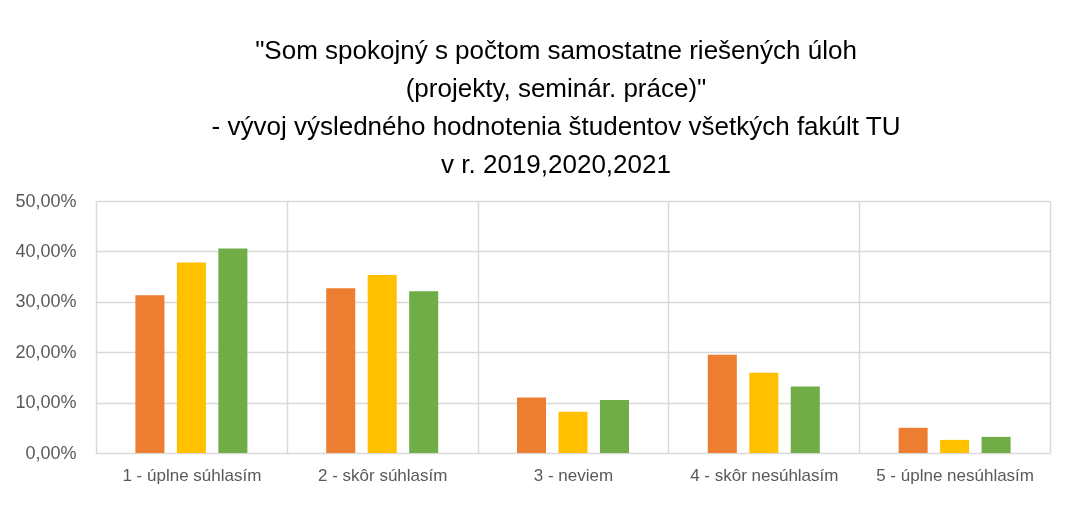  I want to click on y-tick-label: 10,00%, so click(46, 402).